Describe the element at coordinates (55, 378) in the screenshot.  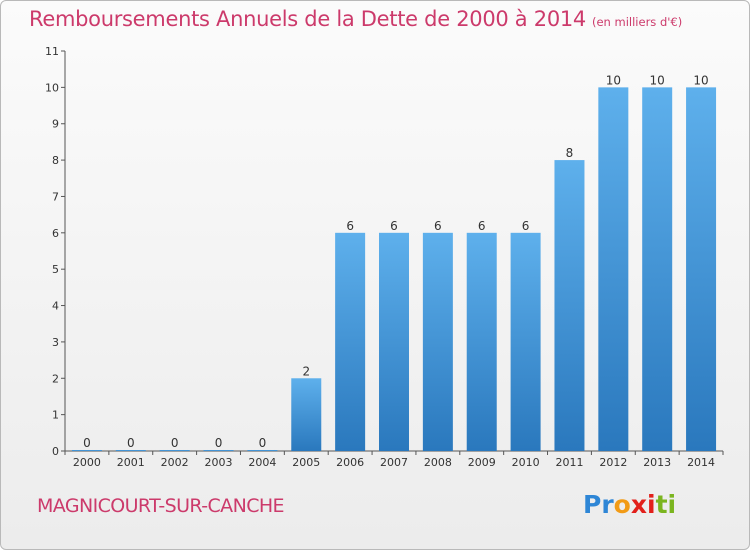
I see `y-tick-label: 2` at that location.